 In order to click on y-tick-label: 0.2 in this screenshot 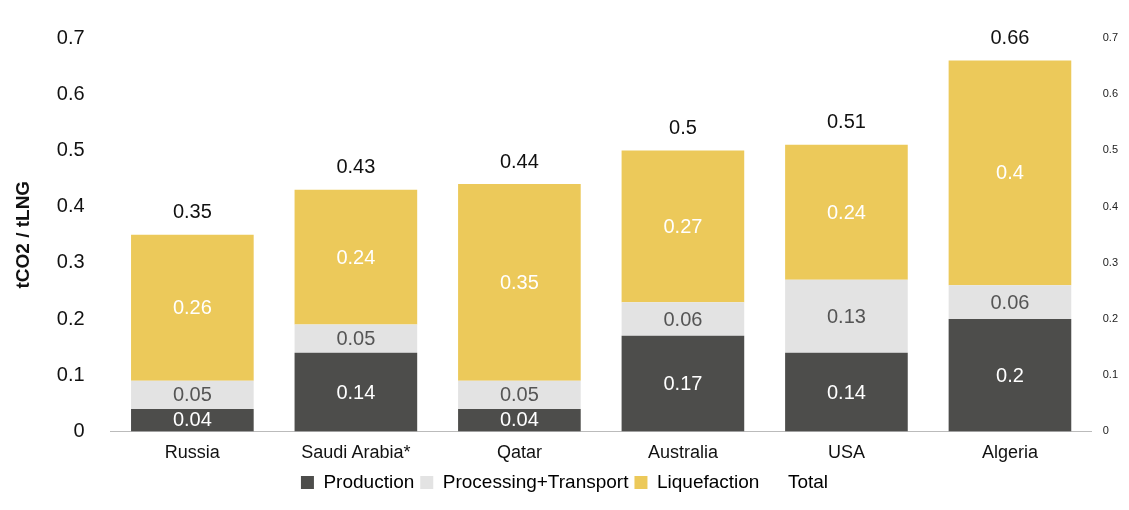, I will do `click(70, 317)`.